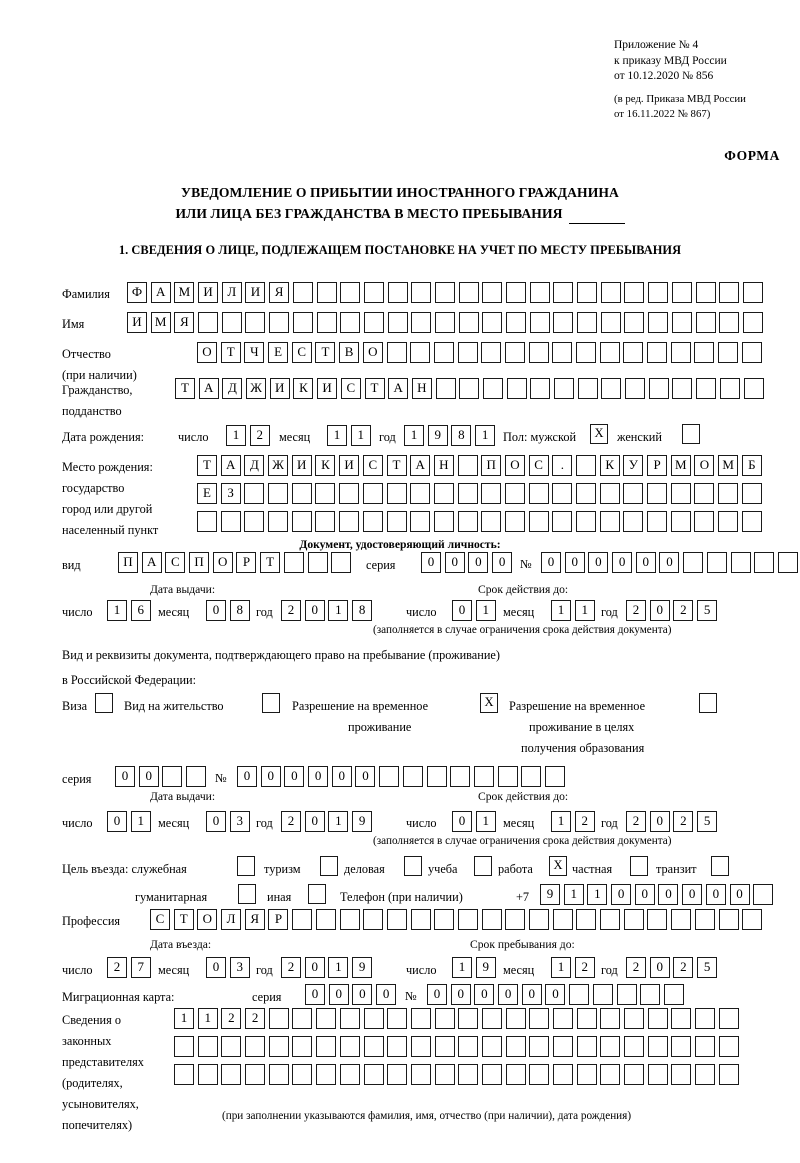 Image resolution: width=800 pixels, height=1163 pixels. Describe the element at coordinates (707, 967) in the screenshot. I see `char-cell: 5` at that location.